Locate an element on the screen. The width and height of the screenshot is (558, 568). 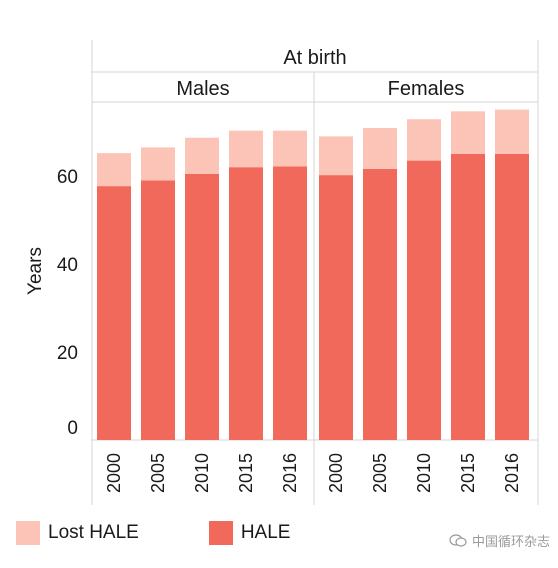
watermark-text: 中国循环杂志 is located at coordinates (510, 541).